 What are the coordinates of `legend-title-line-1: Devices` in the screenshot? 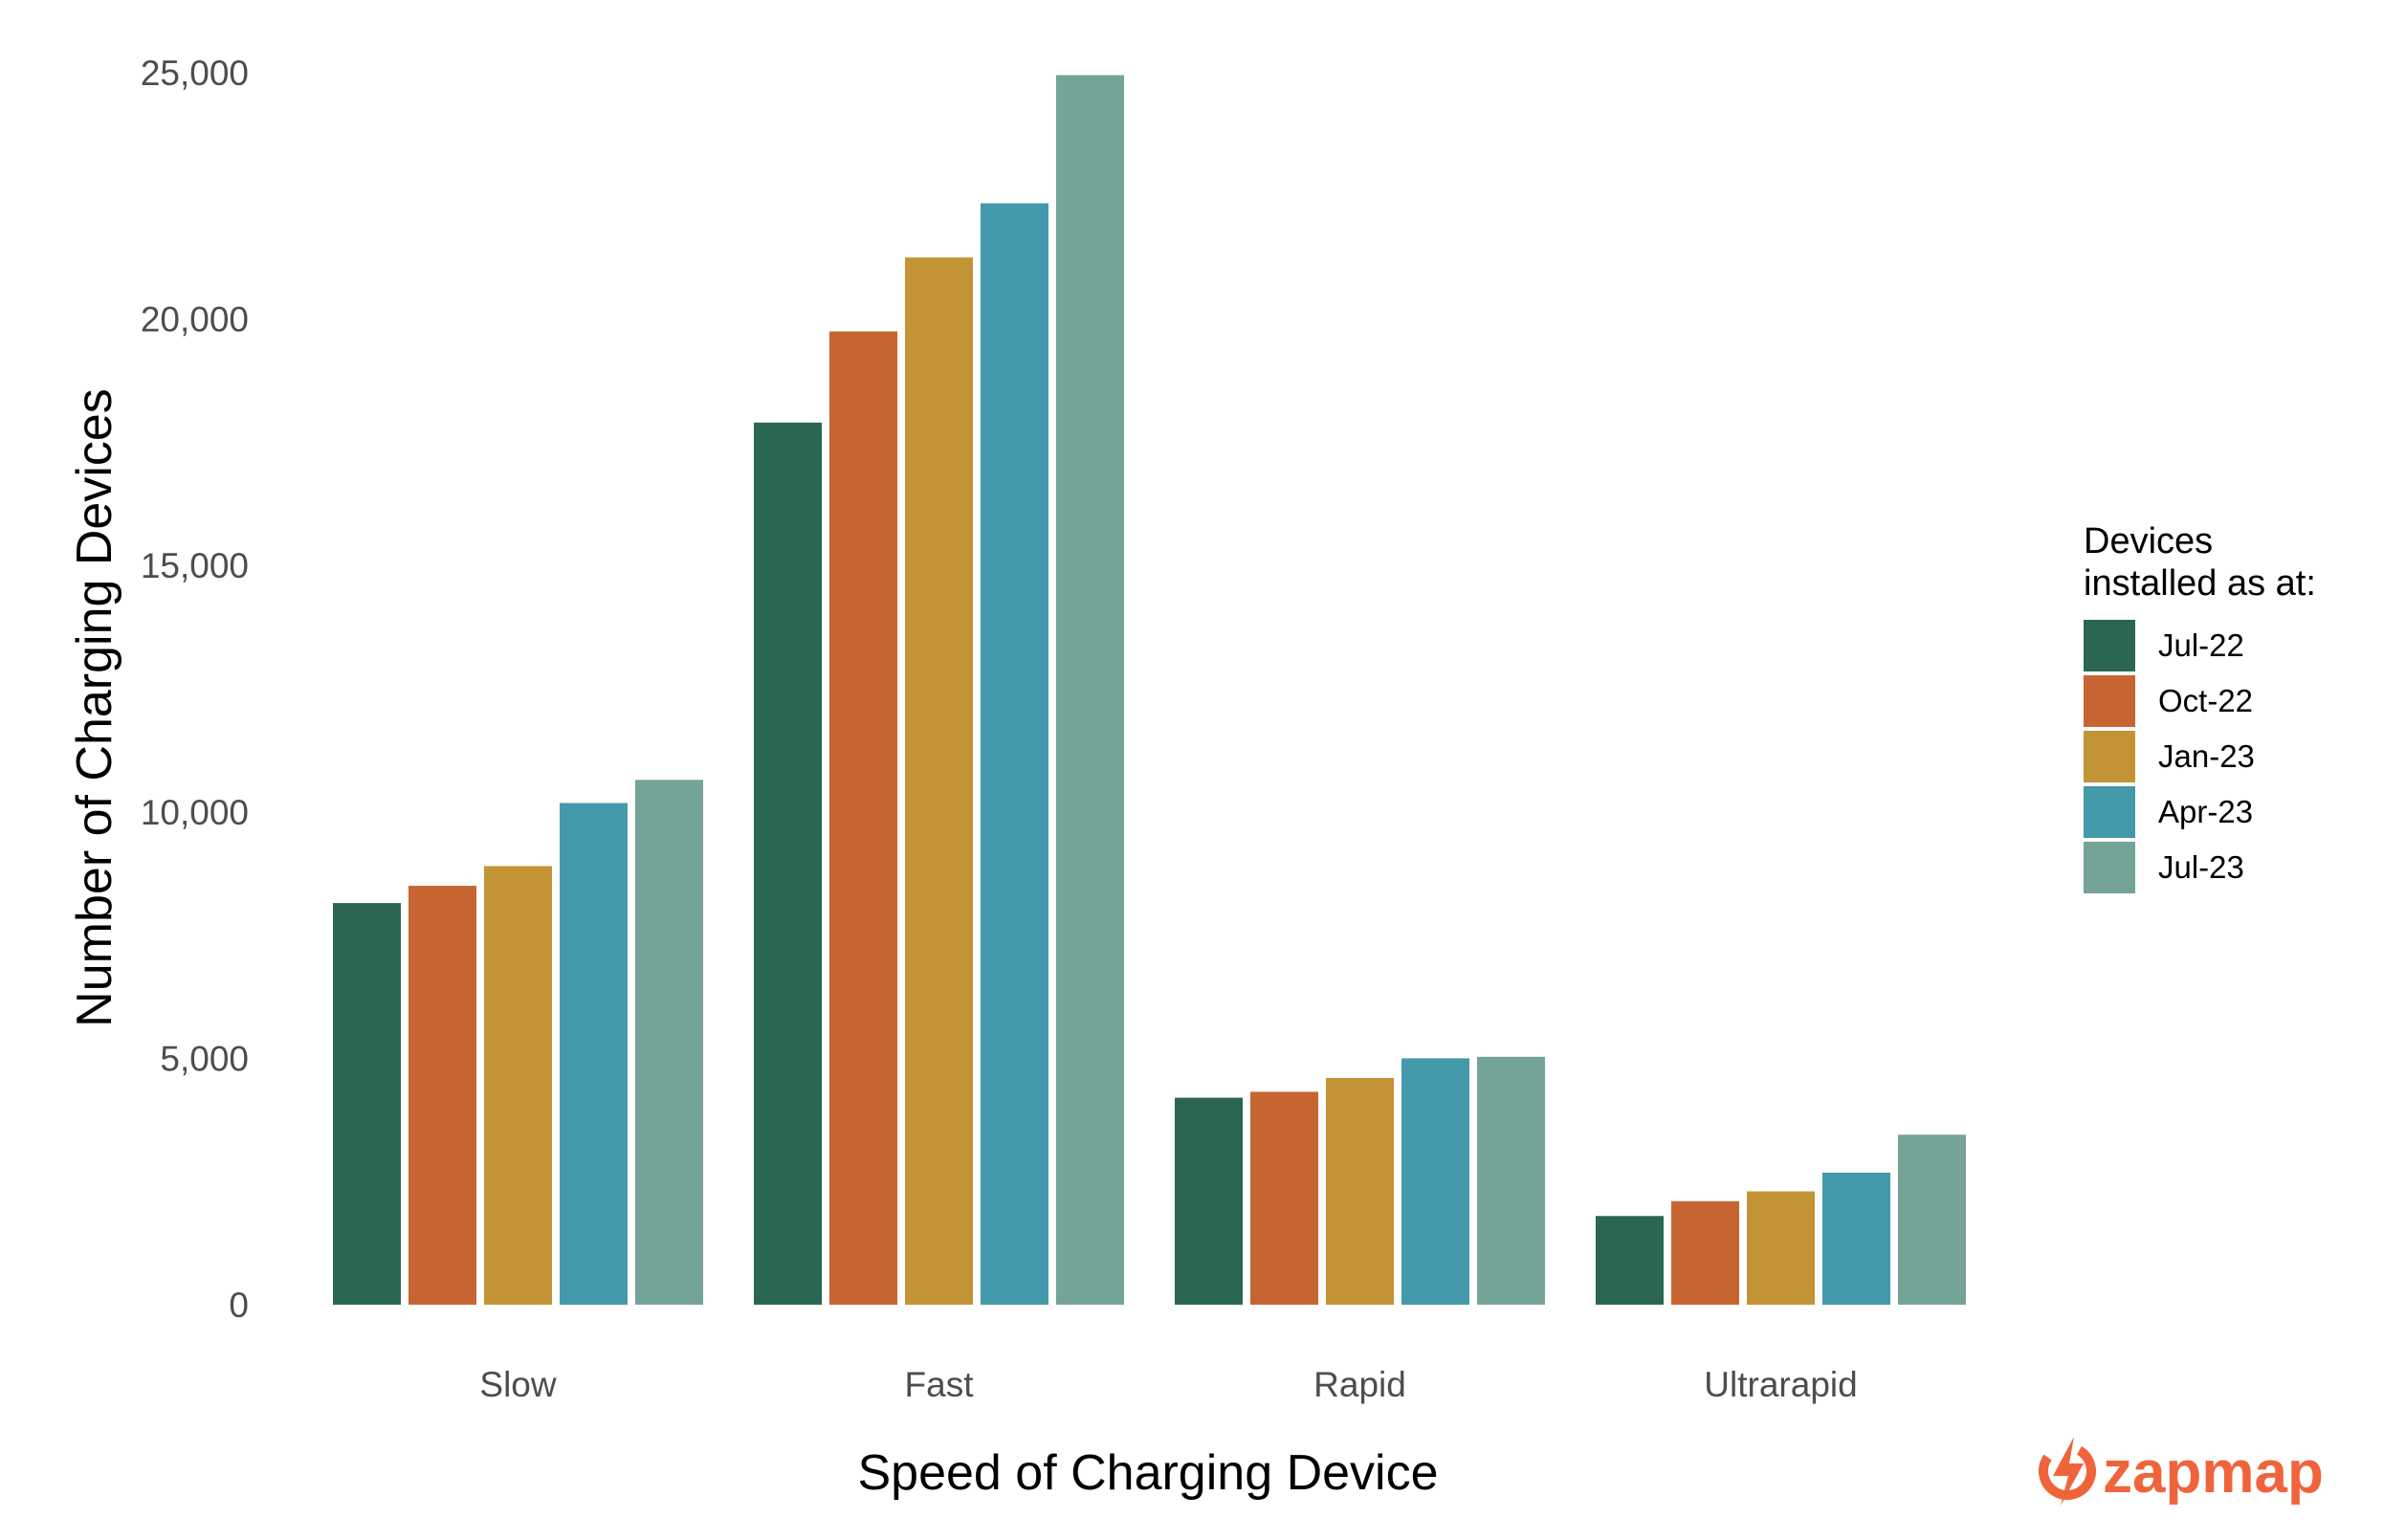 It's located at (2148, 541).